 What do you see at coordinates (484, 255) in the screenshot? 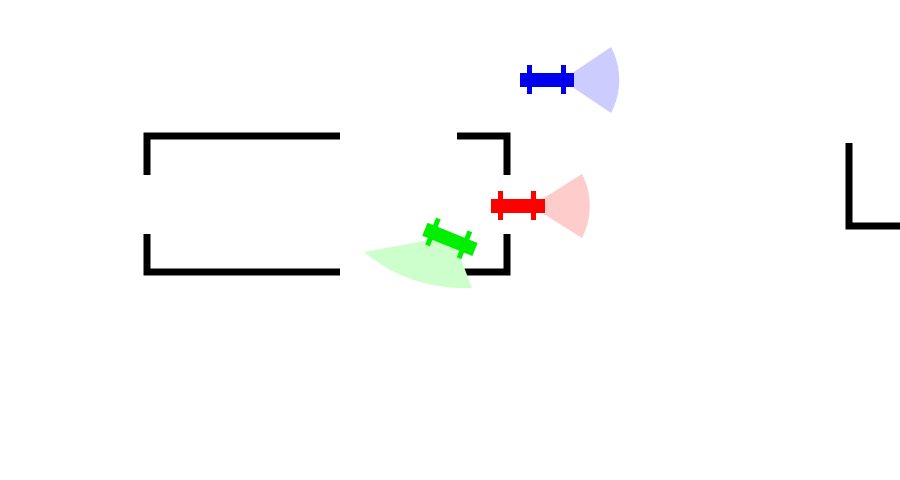
I see `wall-bottom-right` at bounding box center [484, 255].